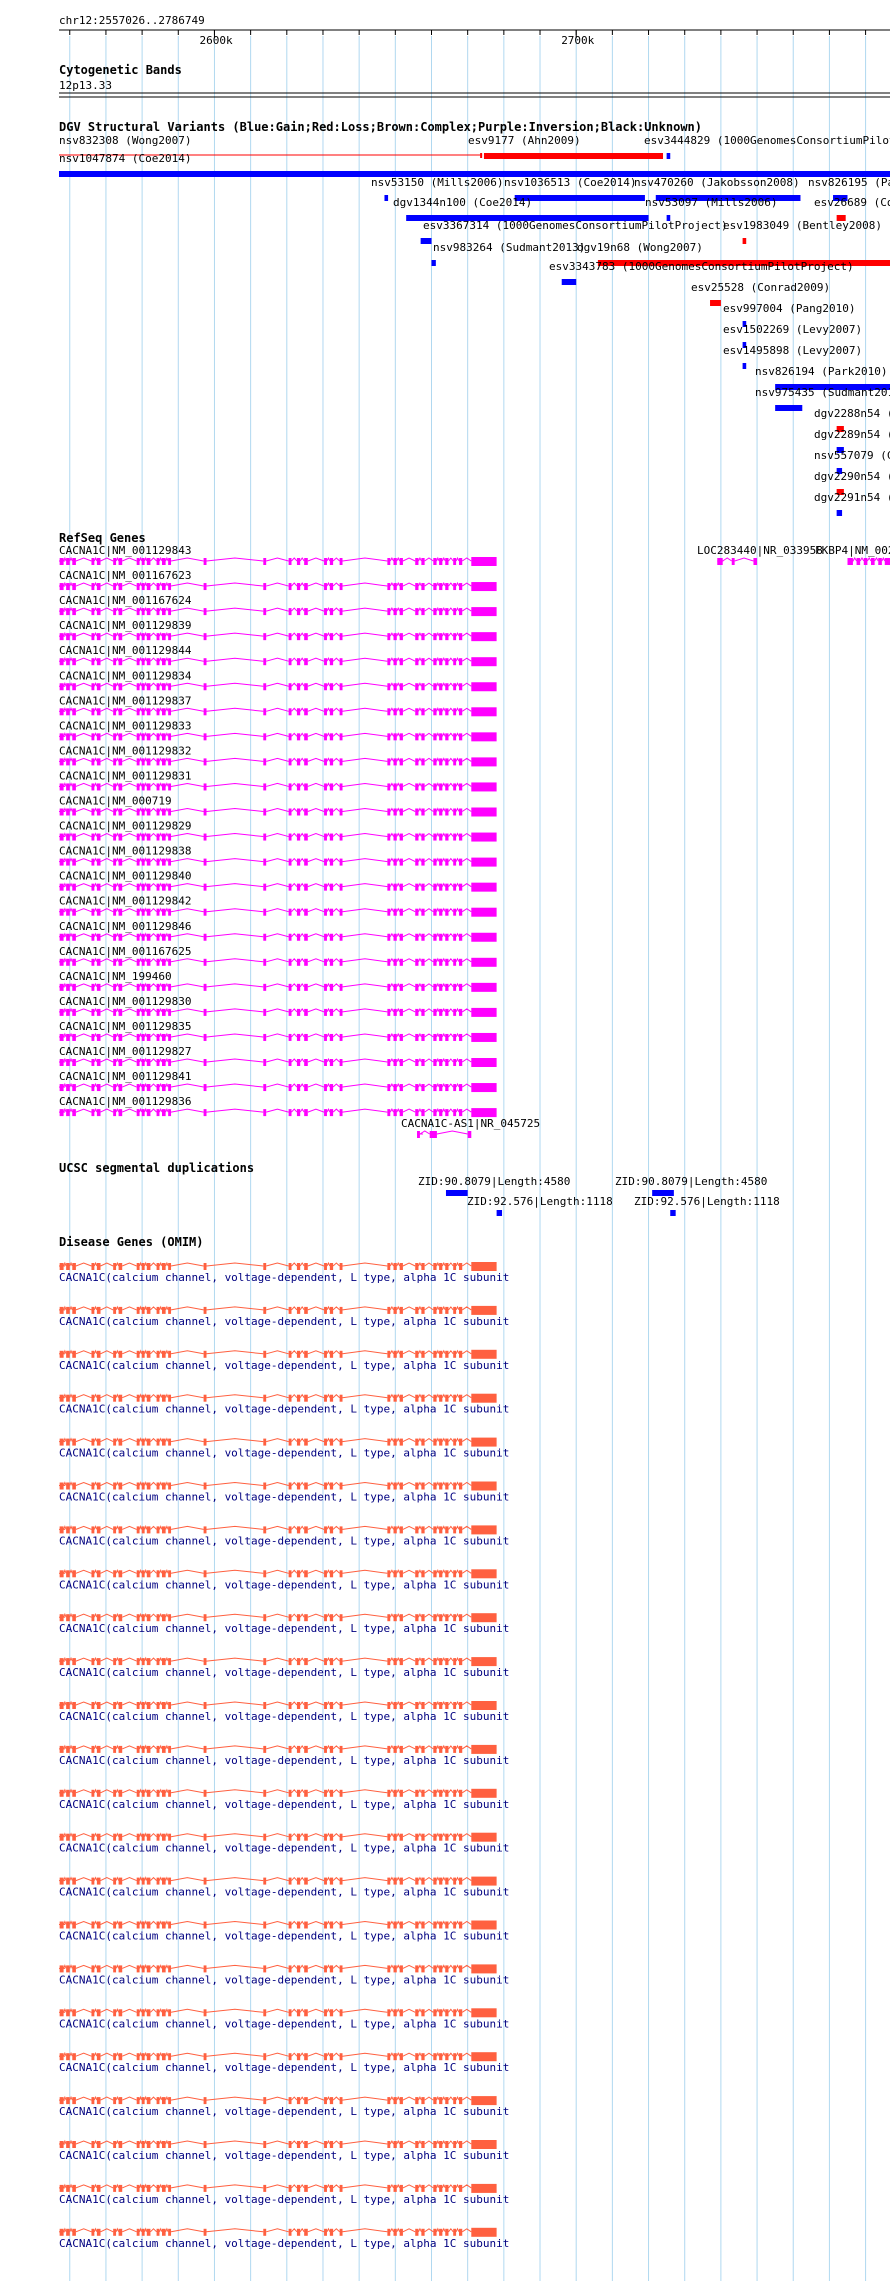 This screenshot has width=890, height=2281. Describe the element at coordinates (278, 730) in the screenshot. I see `refseq-transcript: CACNA1C|NM_001129833` at that location.